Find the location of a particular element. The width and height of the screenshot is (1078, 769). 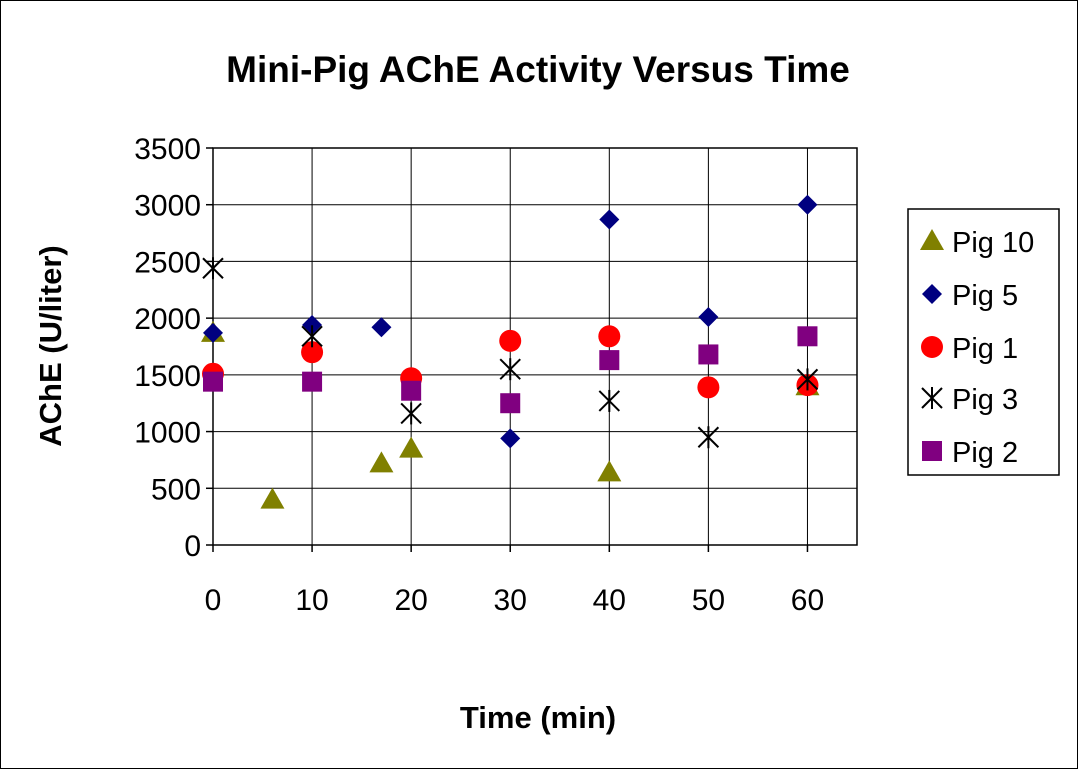

legend: Pig 10 Pig 5 Pig 1 Pig 3 Pig 2 is located at coordinates (983, 342).